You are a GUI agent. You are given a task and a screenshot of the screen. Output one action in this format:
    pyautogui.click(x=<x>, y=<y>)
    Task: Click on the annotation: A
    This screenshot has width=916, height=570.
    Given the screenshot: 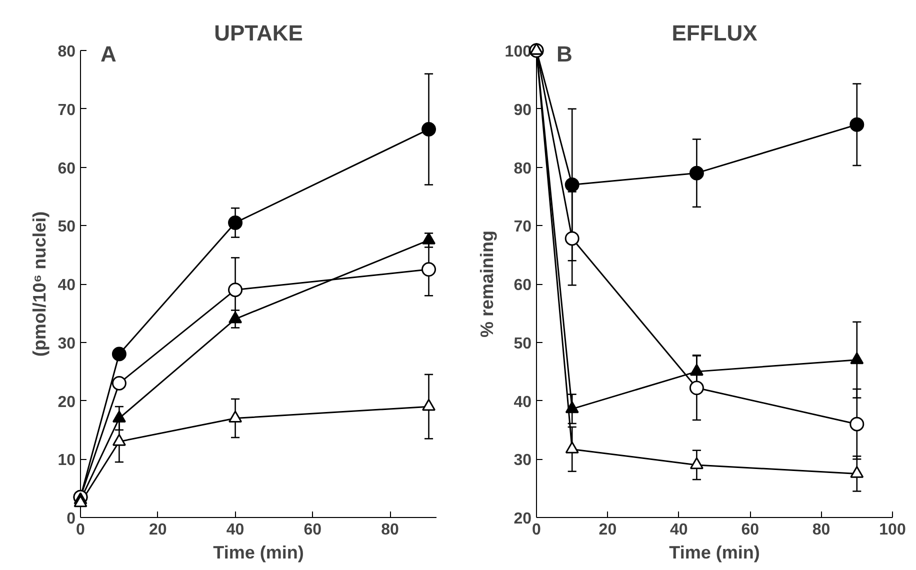 What is the action you would take?
    pyautogui.click(x=108, y=54)
    